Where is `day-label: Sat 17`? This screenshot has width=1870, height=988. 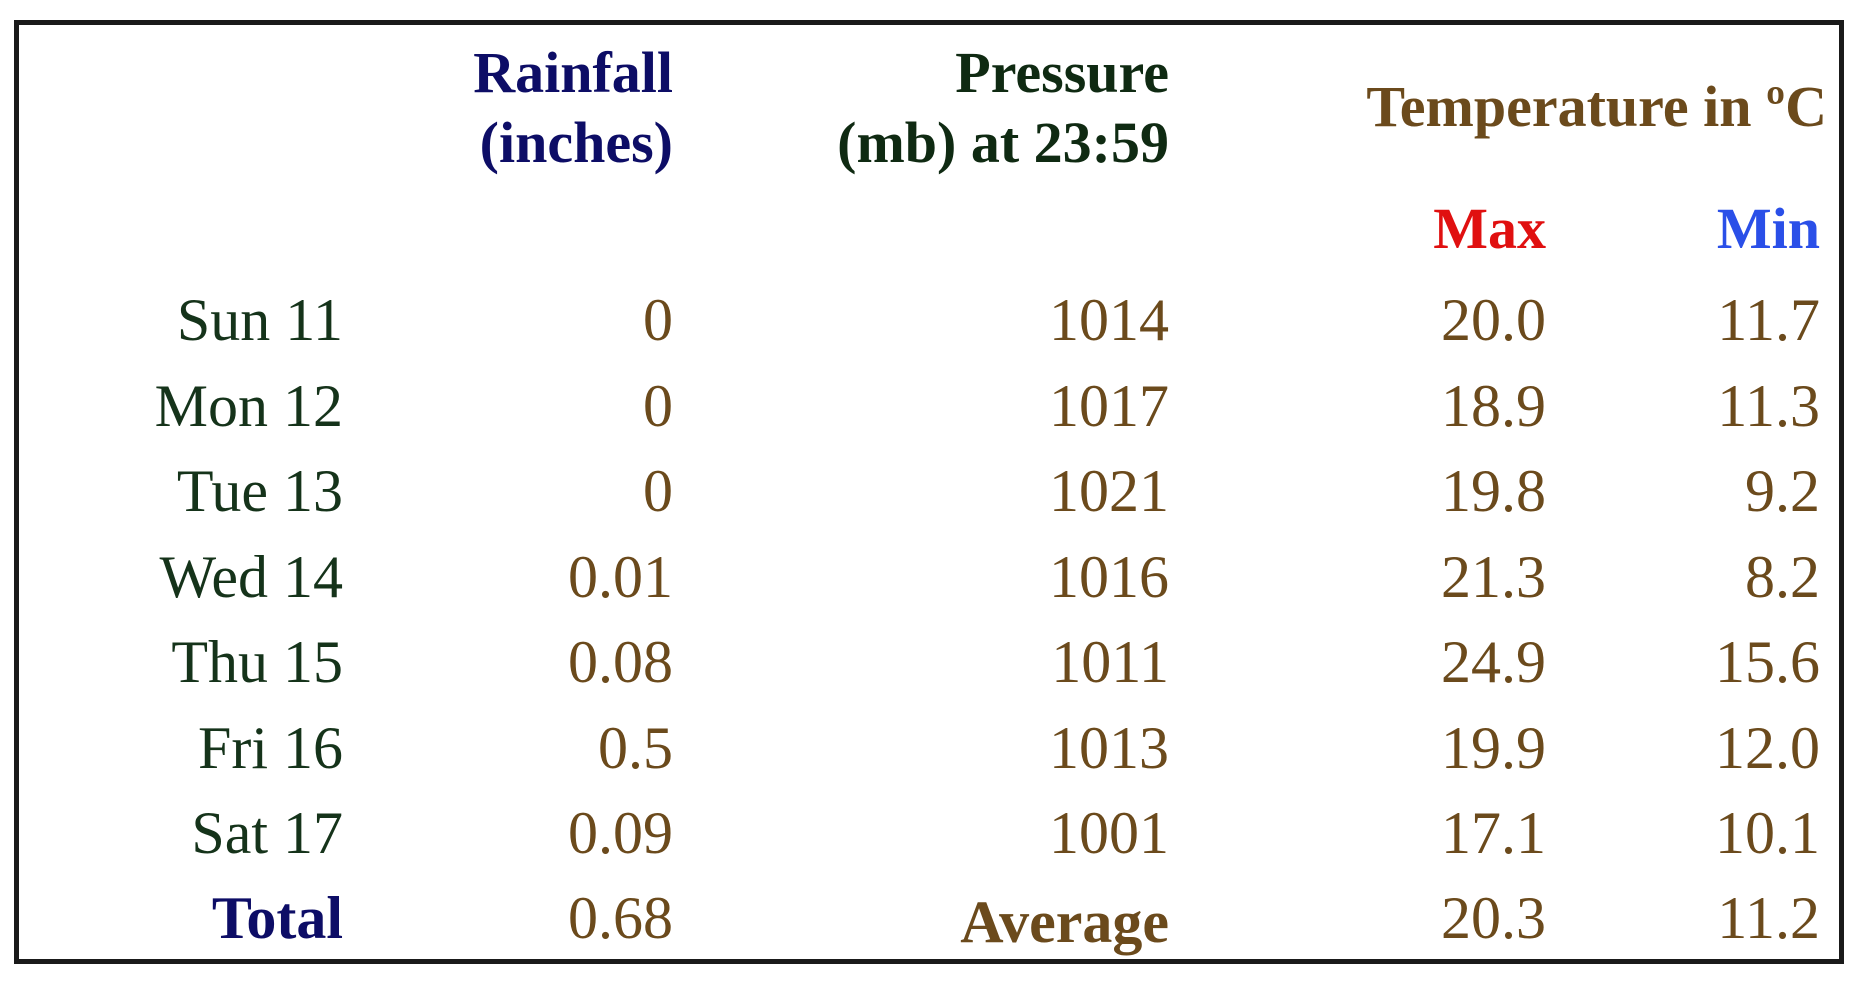 day-label: Sat 17 is located at coordinates (267, 833).